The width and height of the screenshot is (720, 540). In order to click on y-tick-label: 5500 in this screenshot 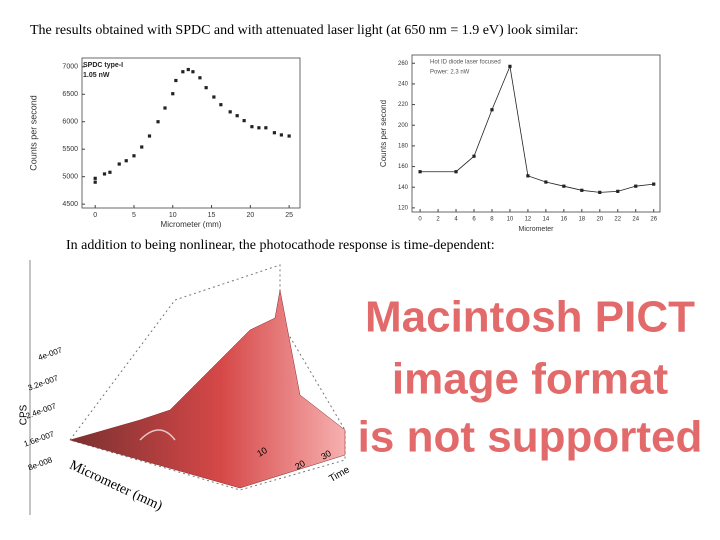, I will do `click(70, 149)`.